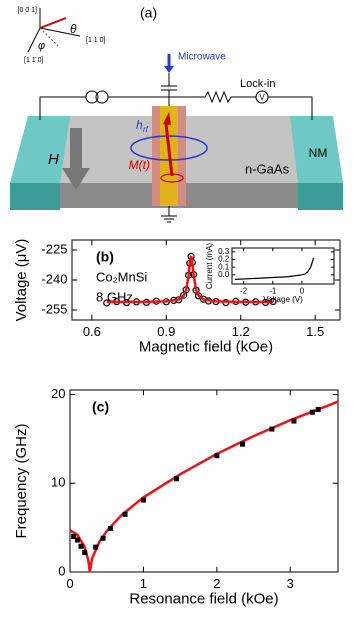 The height and width of the screenshot is (620, 354). What do you see at coordinates (262, 97) in the screenshot?
I see `voltmeter-label: V` at bounding box center [262, 97].